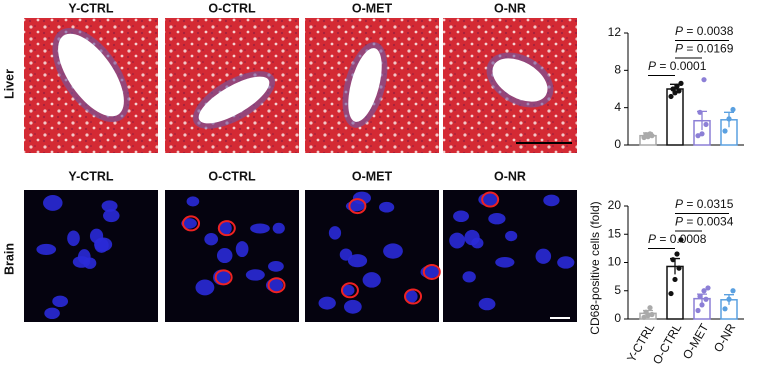 Image resolution: width=761 pixels, height=386 pixels. Describe the element at coordinates (708, 31) in the screenshot. I see `p-number: = 0.0038` at that location.